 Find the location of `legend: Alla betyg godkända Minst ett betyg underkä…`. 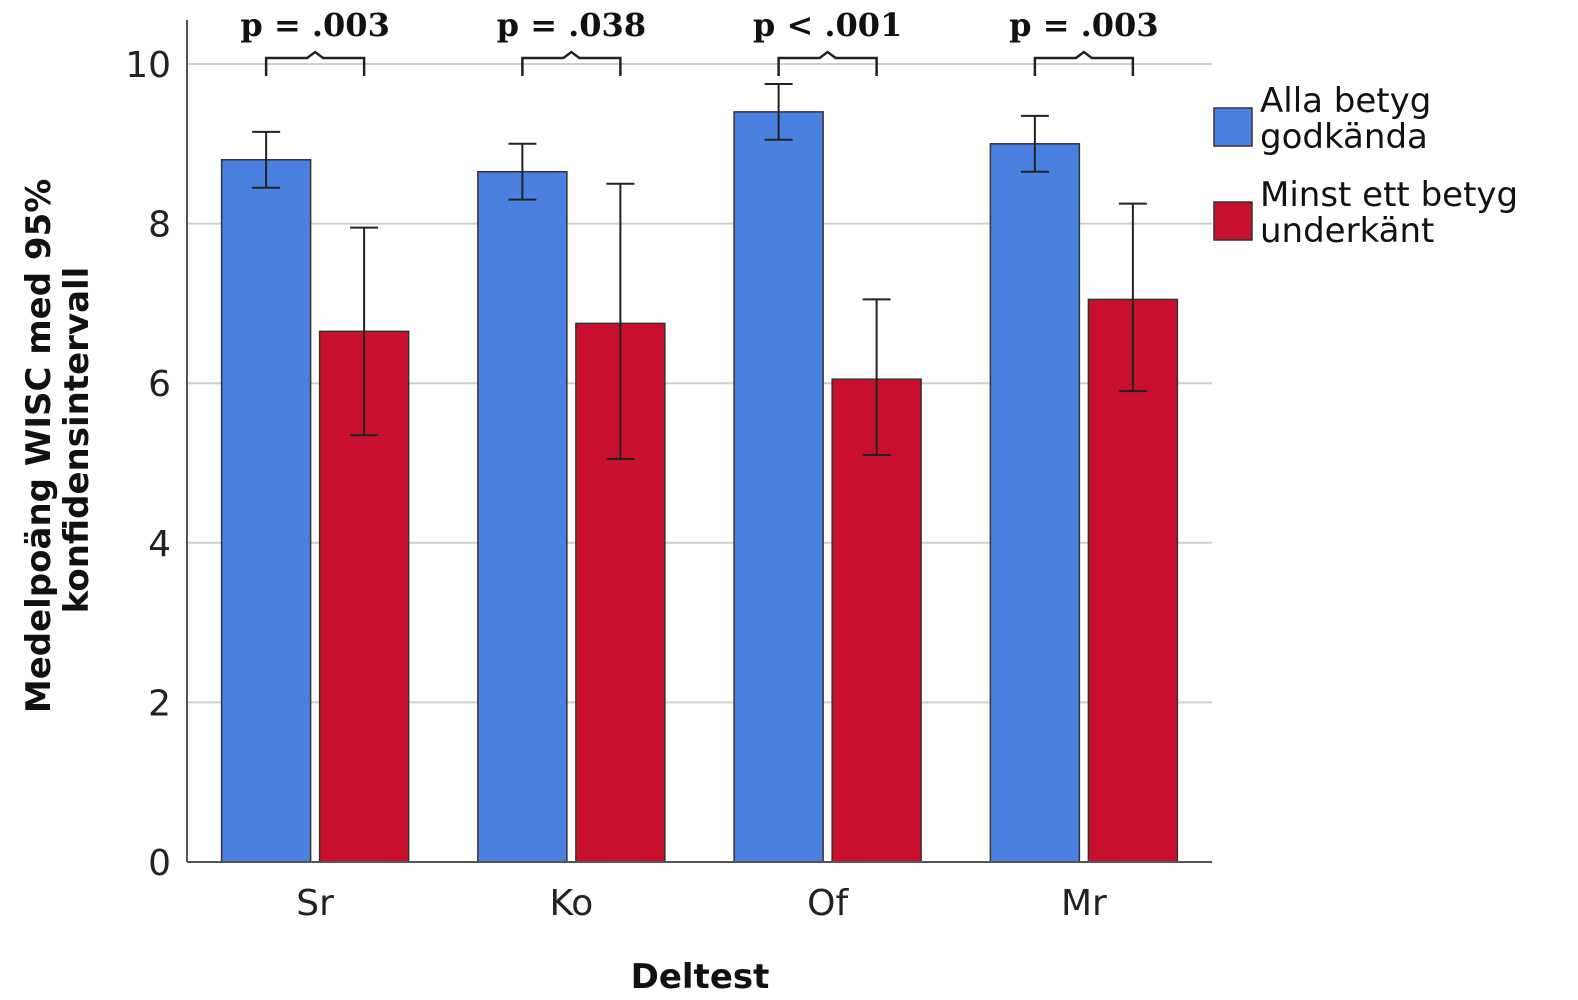

legend: Alla betyg godkända Minst ett betyg underkä… is located at coordinates (1365, 166).